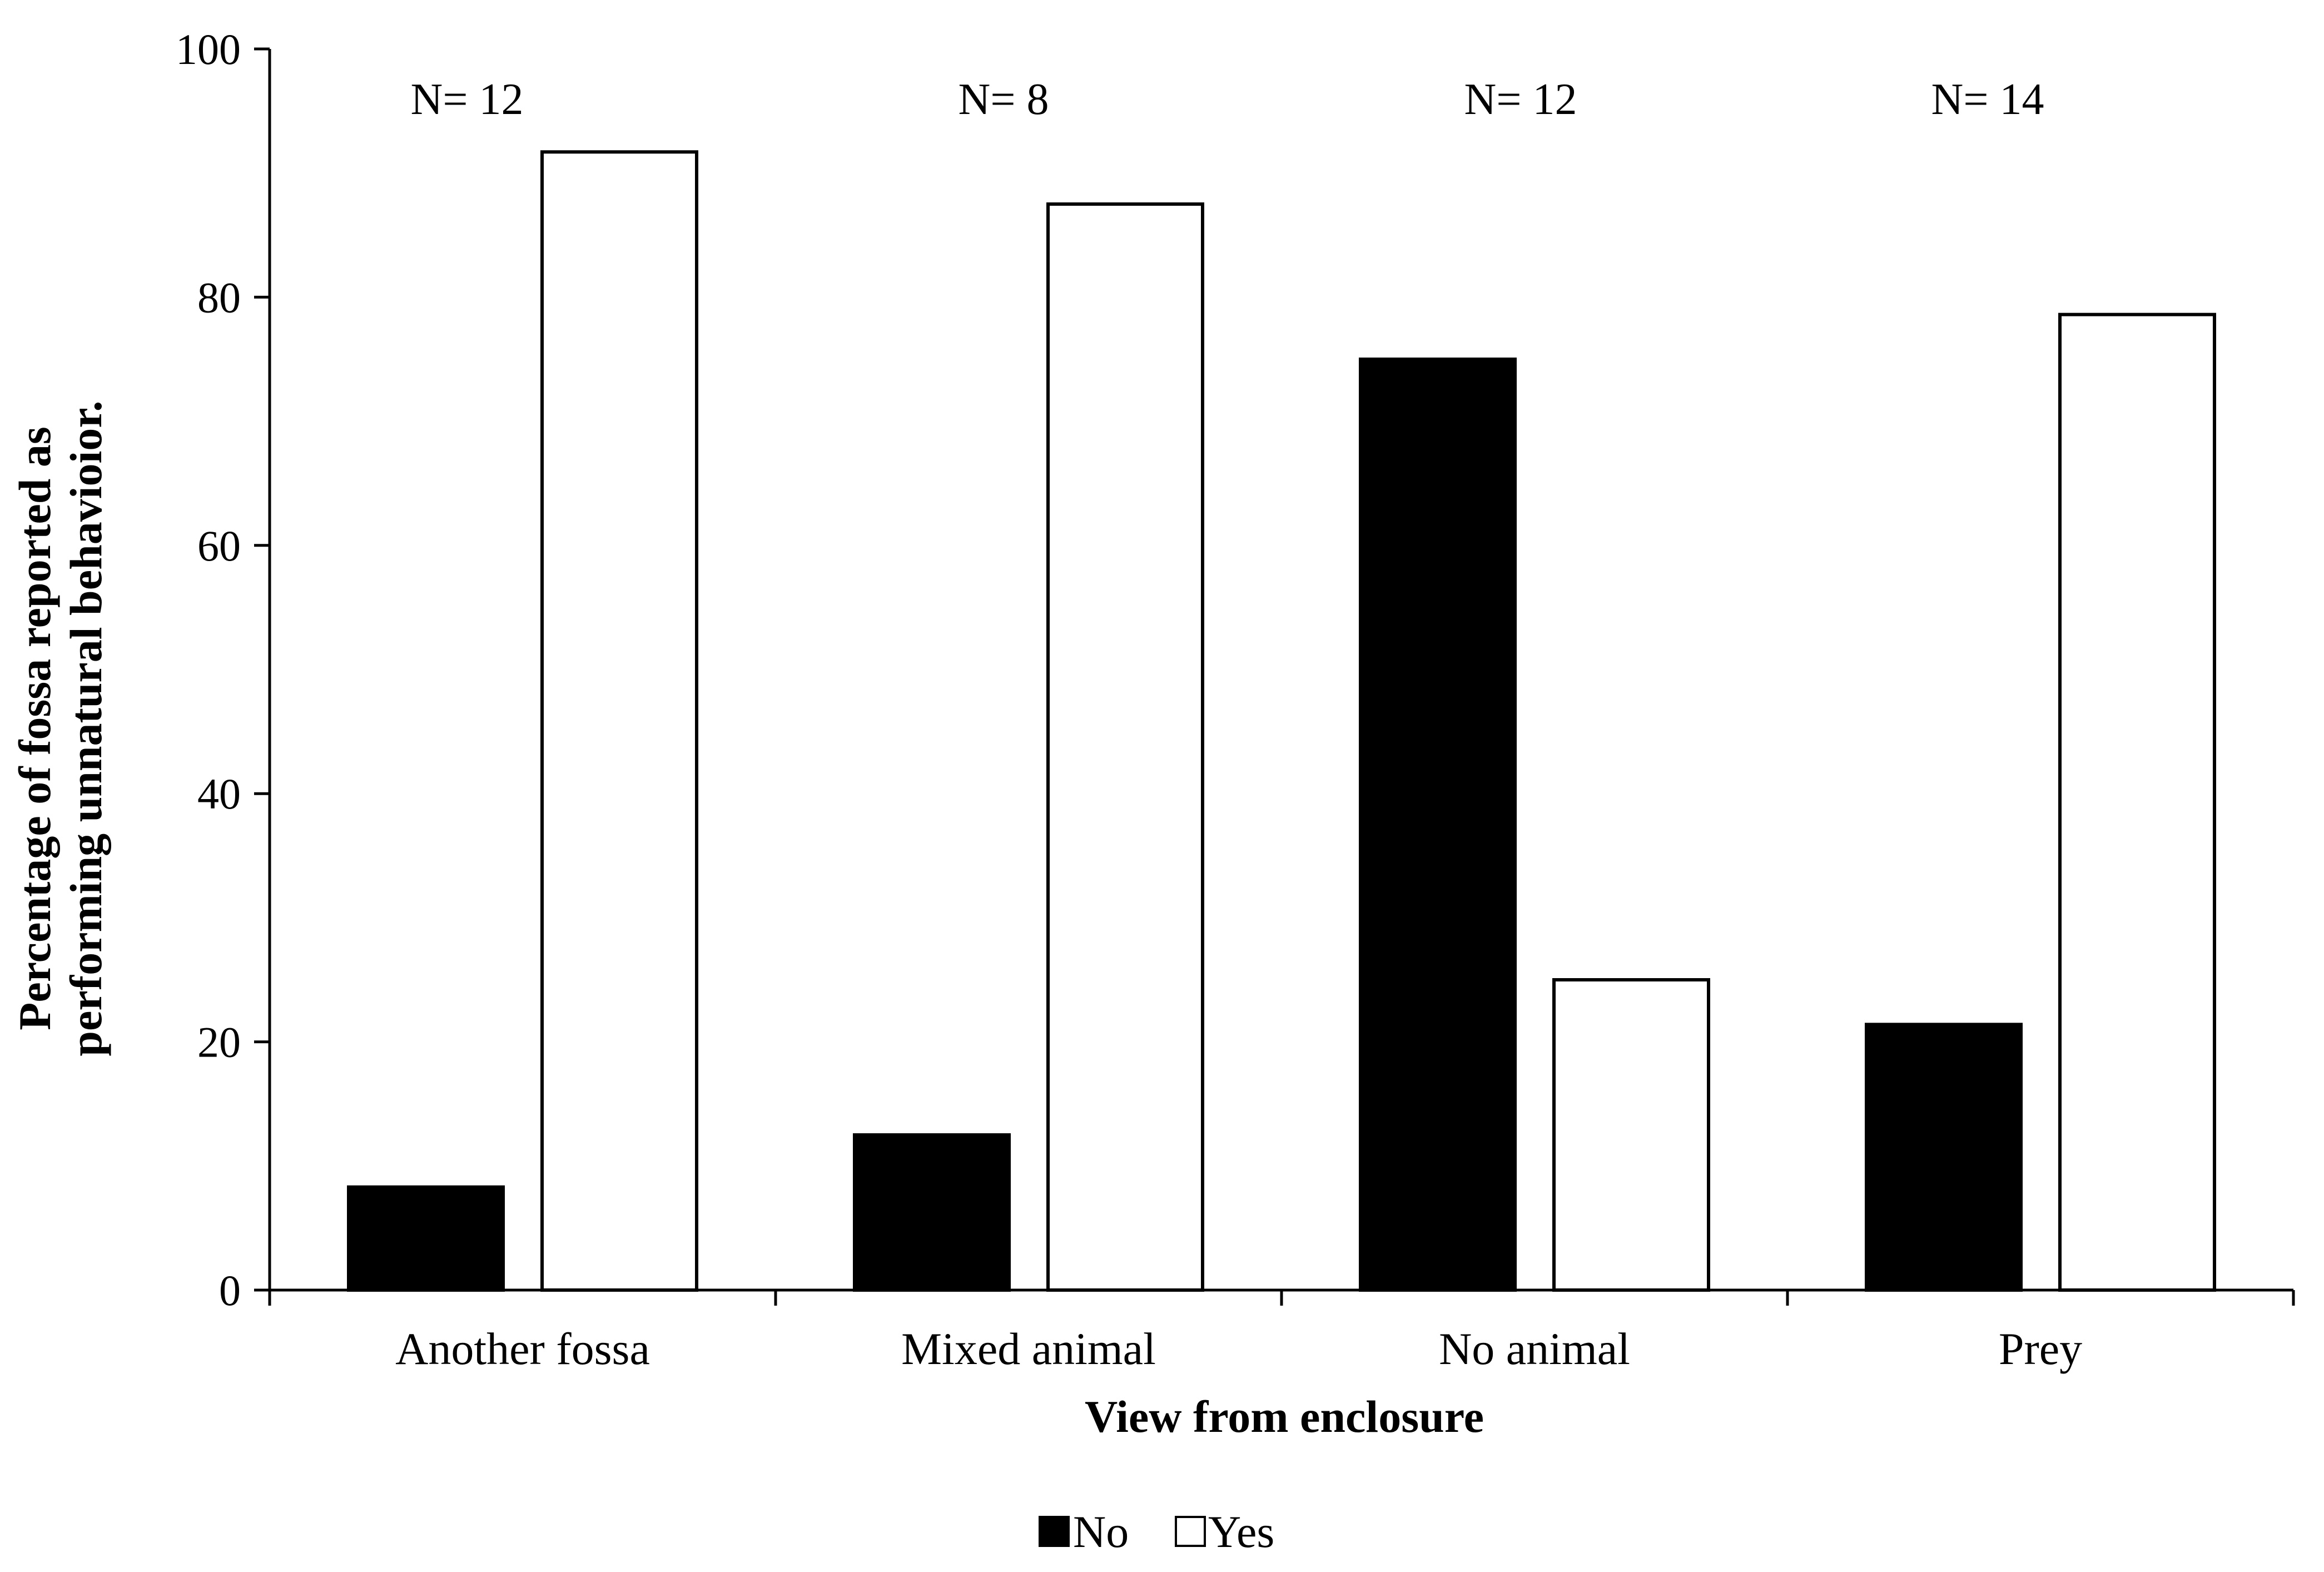 The height and width of the screenshot is (1572, 2324). Describe the element at coordinates (1156, 1531) in the screenshot. I see `legend: No Yes` at that location.